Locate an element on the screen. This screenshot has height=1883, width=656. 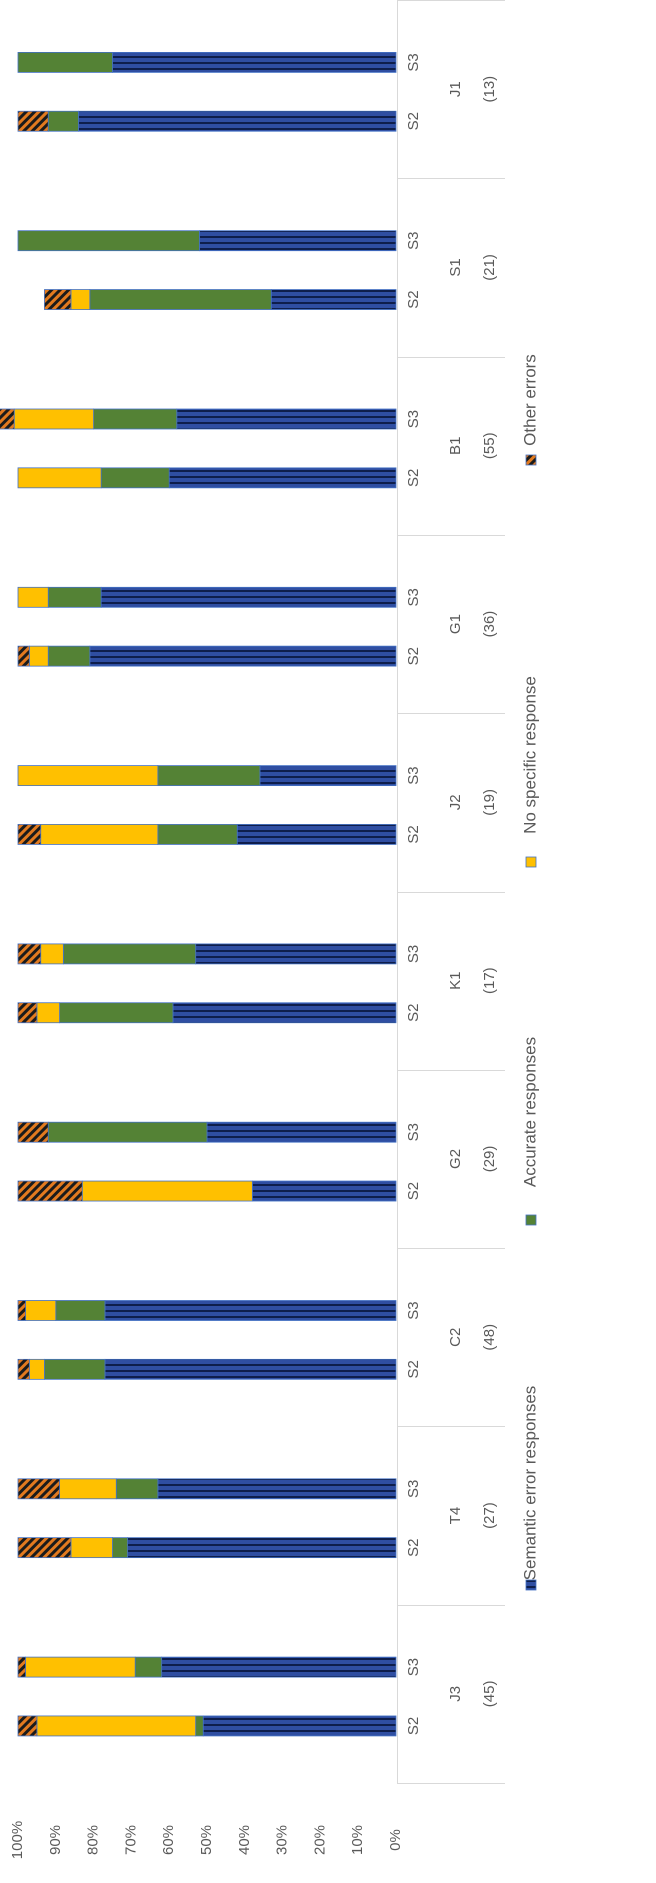
value-tick-label: 40% is located at coordinates (244, 1840).